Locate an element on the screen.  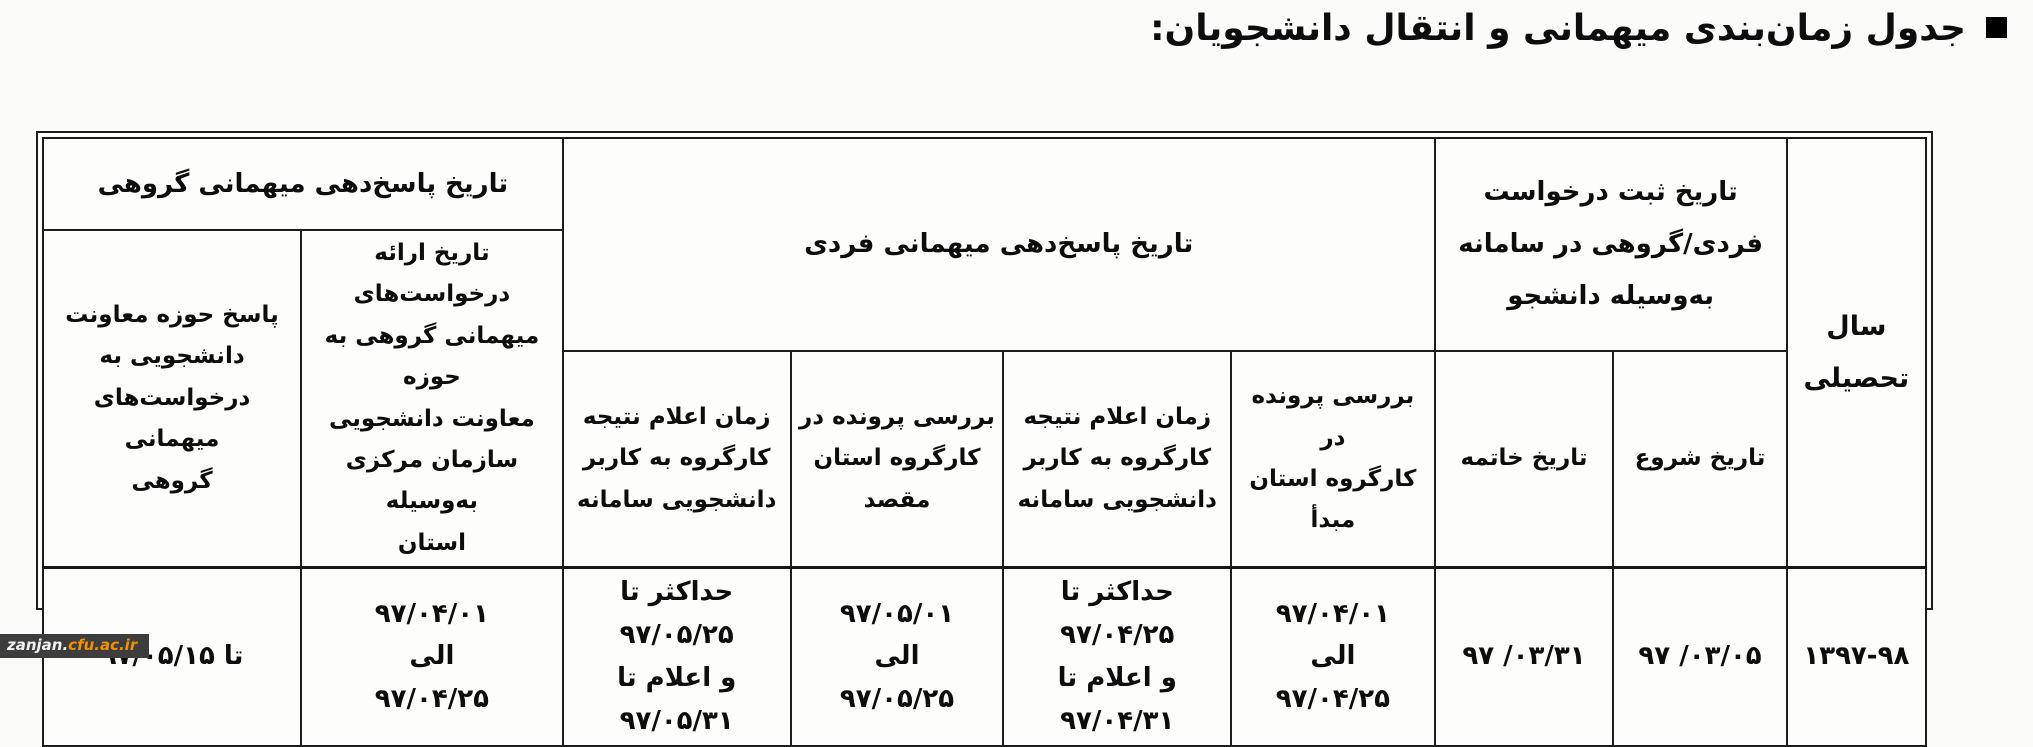
header-cell-origin-review: بررسی پرونده در کارگروه استان مبدأ is located at coordinates (1333, 459).